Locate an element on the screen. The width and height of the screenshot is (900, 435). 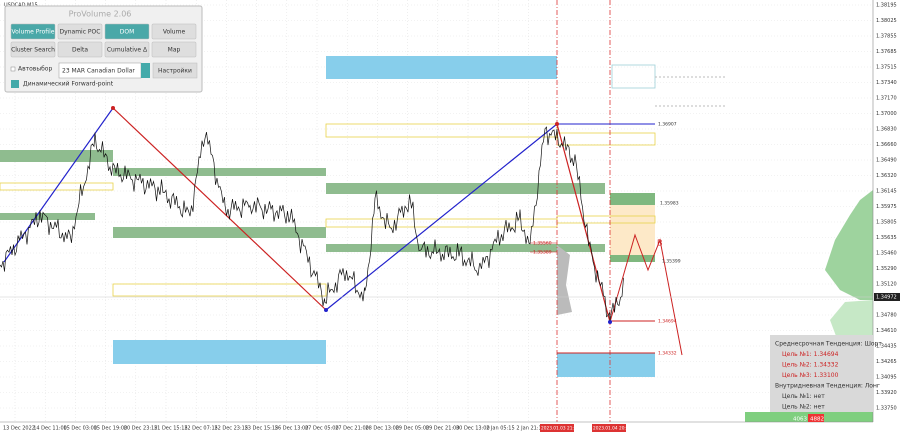
orange-zone is located at coordinates (632, 230).